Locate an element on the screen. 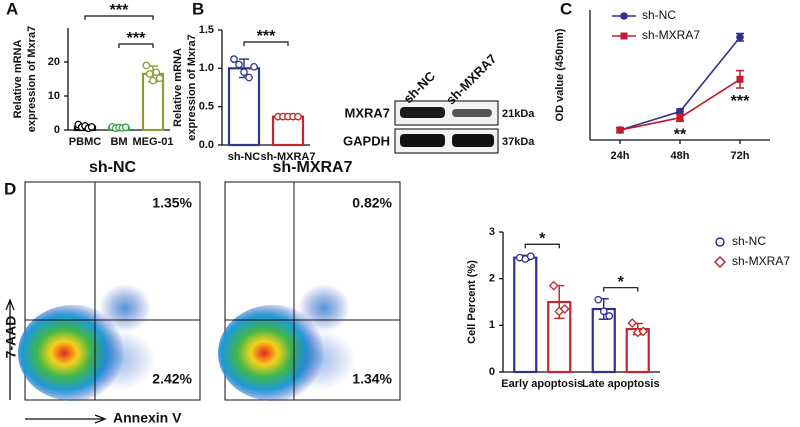  western-blot: sh-NC sh-MXRA7 MXRA7 GAPDH 21kDa 37kDa is located at coordinates (439, 102).